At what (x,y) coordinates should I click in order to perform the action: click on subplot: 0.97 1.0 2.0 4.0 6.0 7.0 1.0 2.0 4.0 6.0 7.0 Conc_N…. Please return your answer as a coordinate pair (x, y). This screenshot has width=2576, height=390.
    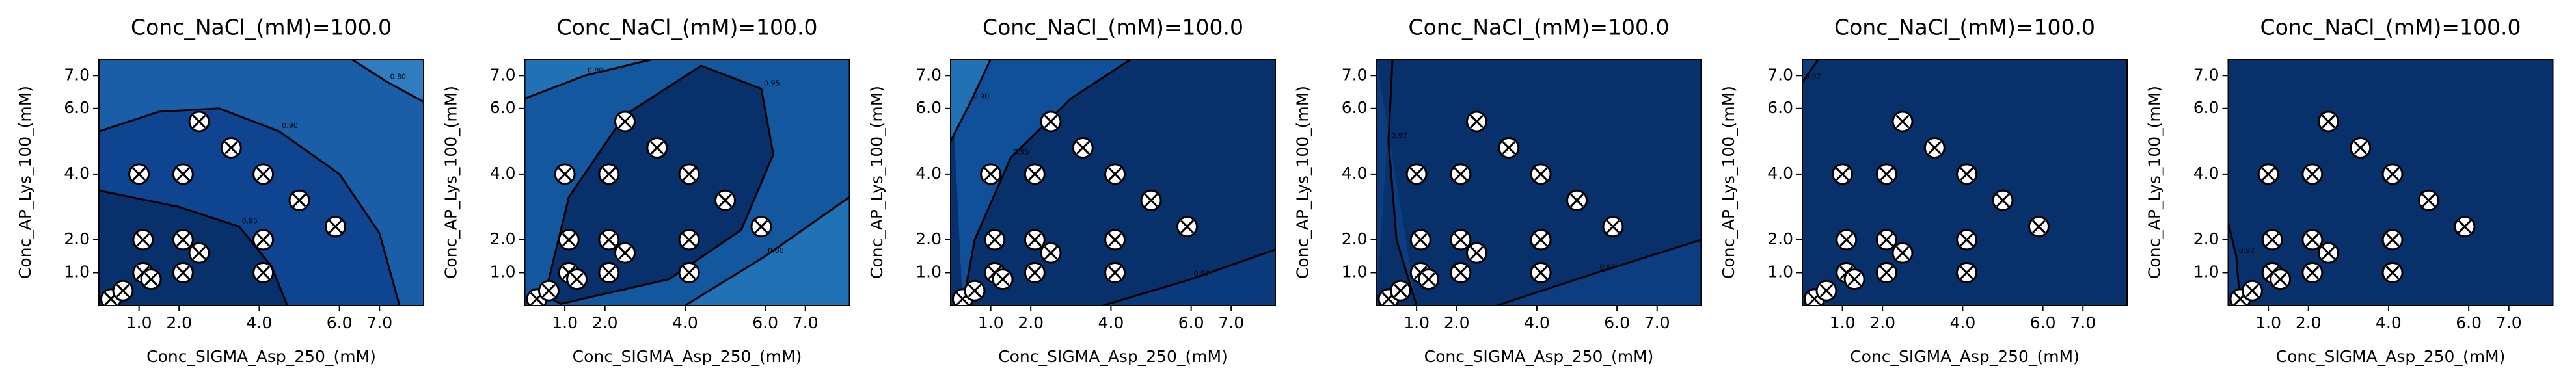
    Looking at the image, I should click on (1924, 191).